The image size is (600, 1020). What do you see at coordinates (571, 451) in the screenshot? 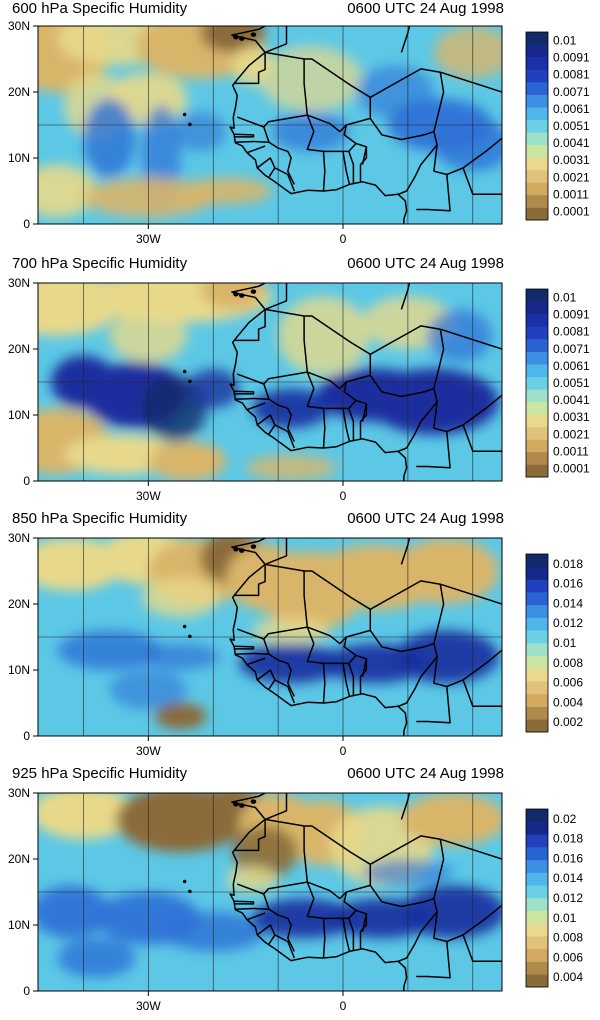
I see `colorbar-label: 0.0011` at bounding box center [571, 451].